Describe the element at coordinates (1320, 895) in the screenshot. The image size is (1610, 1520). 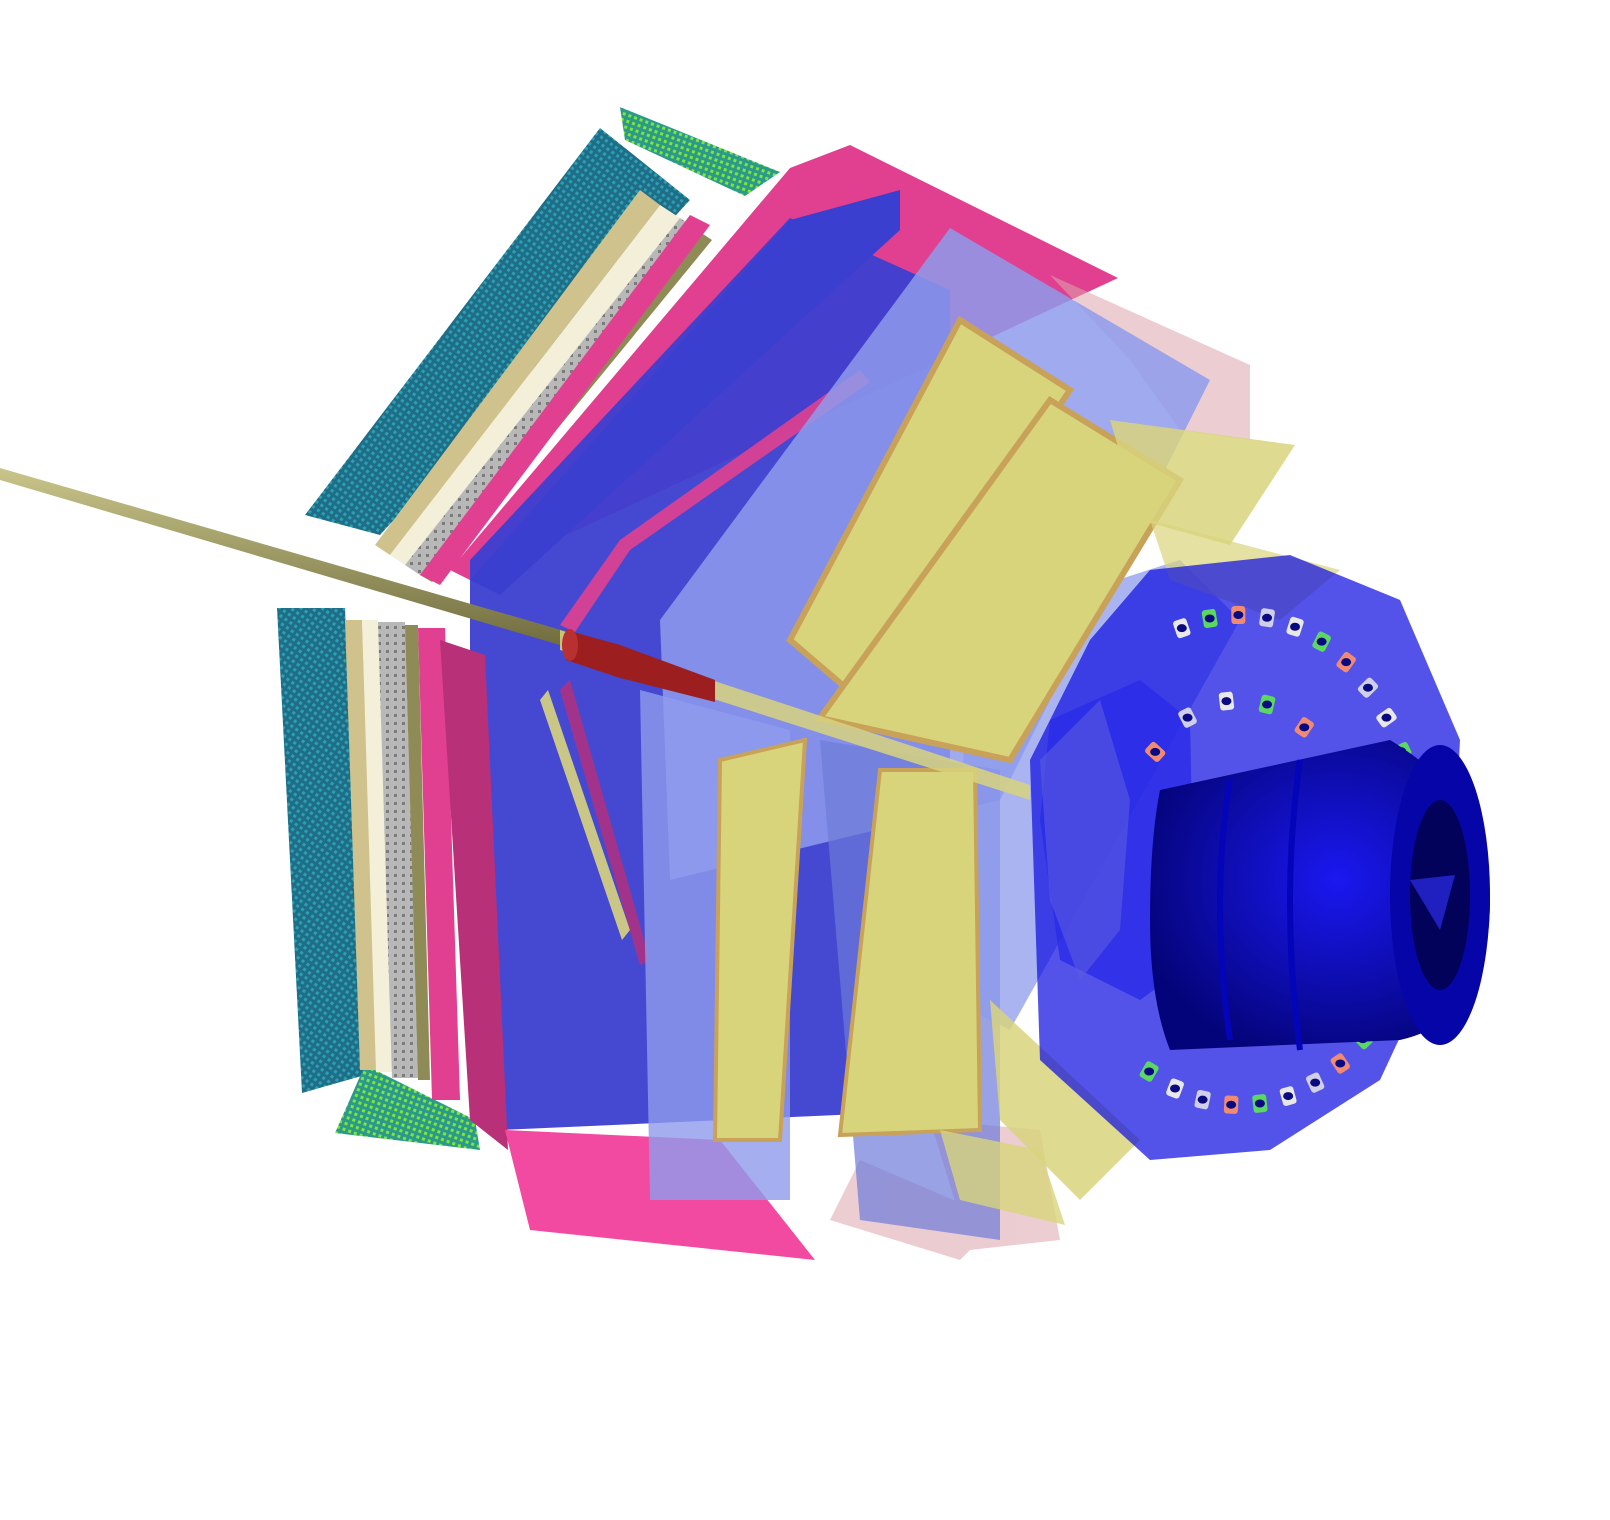
I see `navy-cylinder` at that location.